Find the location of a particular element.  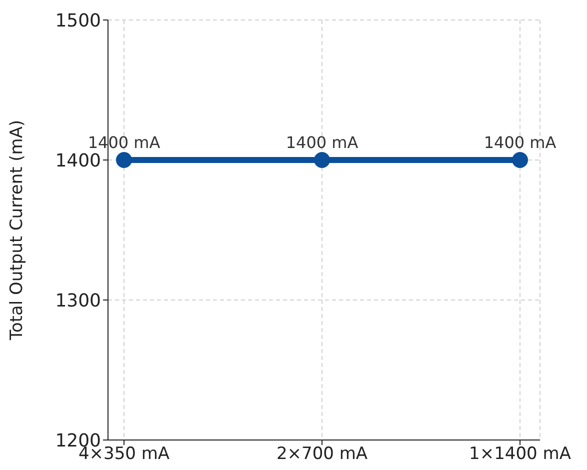

x-tick-label: 2×700 mA is located at coordinates (322, 454).